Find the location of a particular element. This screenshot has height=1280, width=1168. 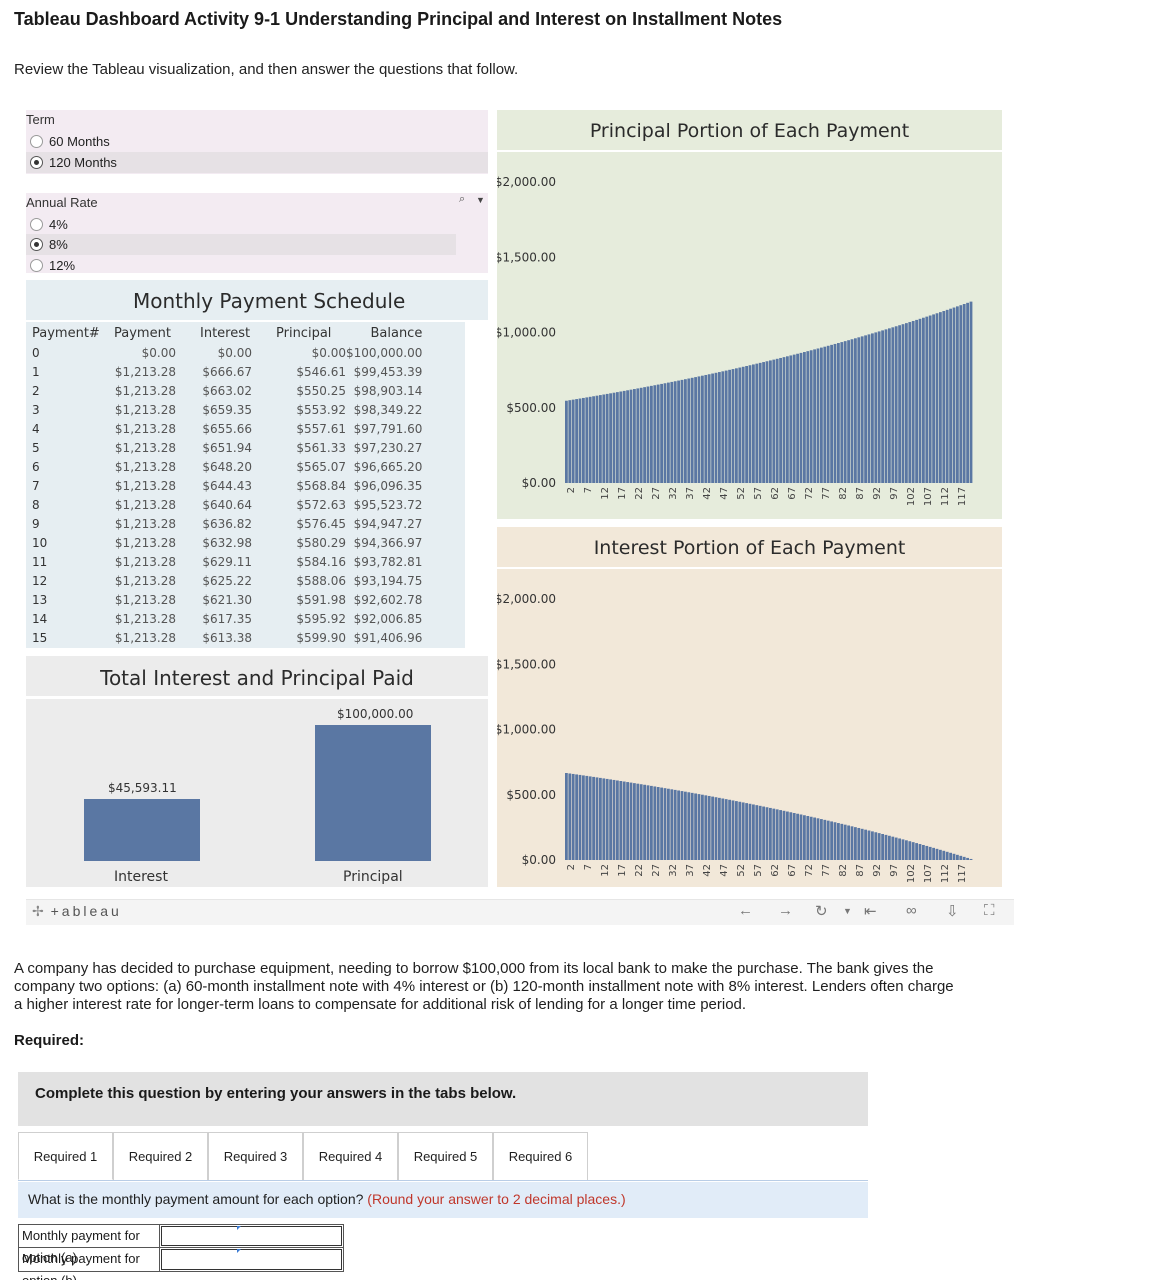

fullscreen-icon: ⛶ is located at coordinates (989, 910).